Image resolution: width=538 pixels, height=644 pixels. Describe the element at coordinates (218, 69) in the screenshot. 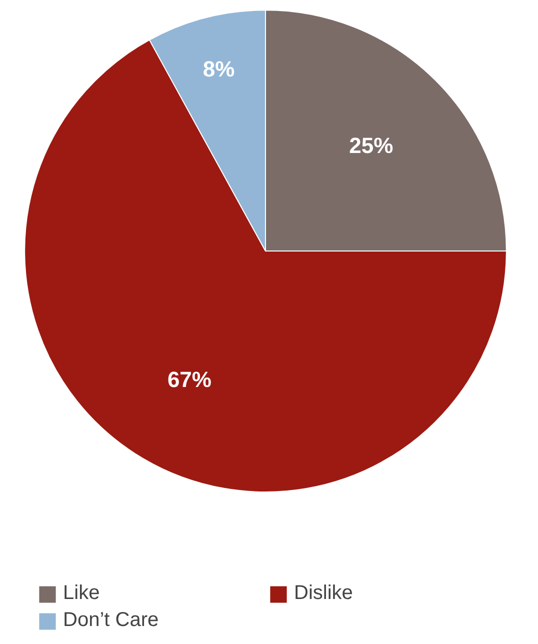

I see `data-label: 8%` at that location.